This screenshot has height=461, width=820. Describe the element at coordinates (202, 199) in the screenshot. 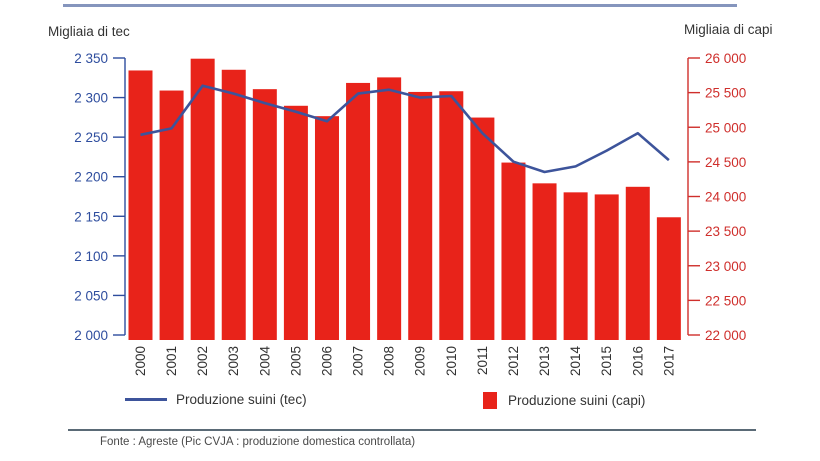

I see `bar-2002` at that location.